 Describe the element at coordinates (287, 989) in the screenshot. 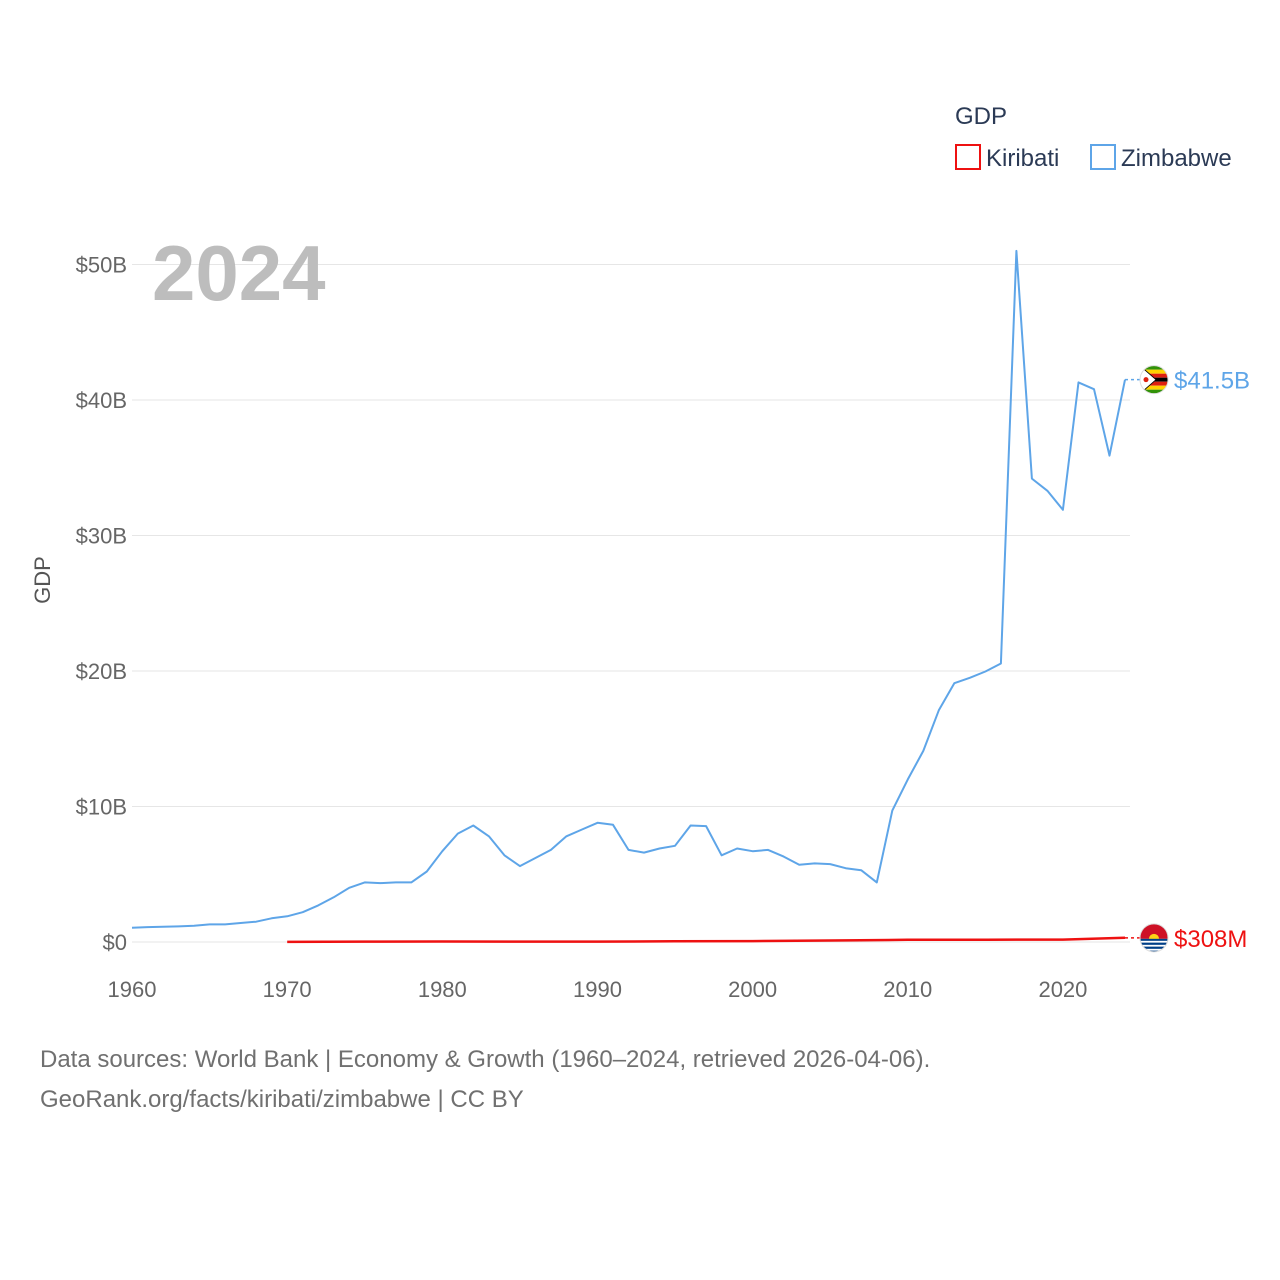

I see `x-tick-label: 1970` at that location.